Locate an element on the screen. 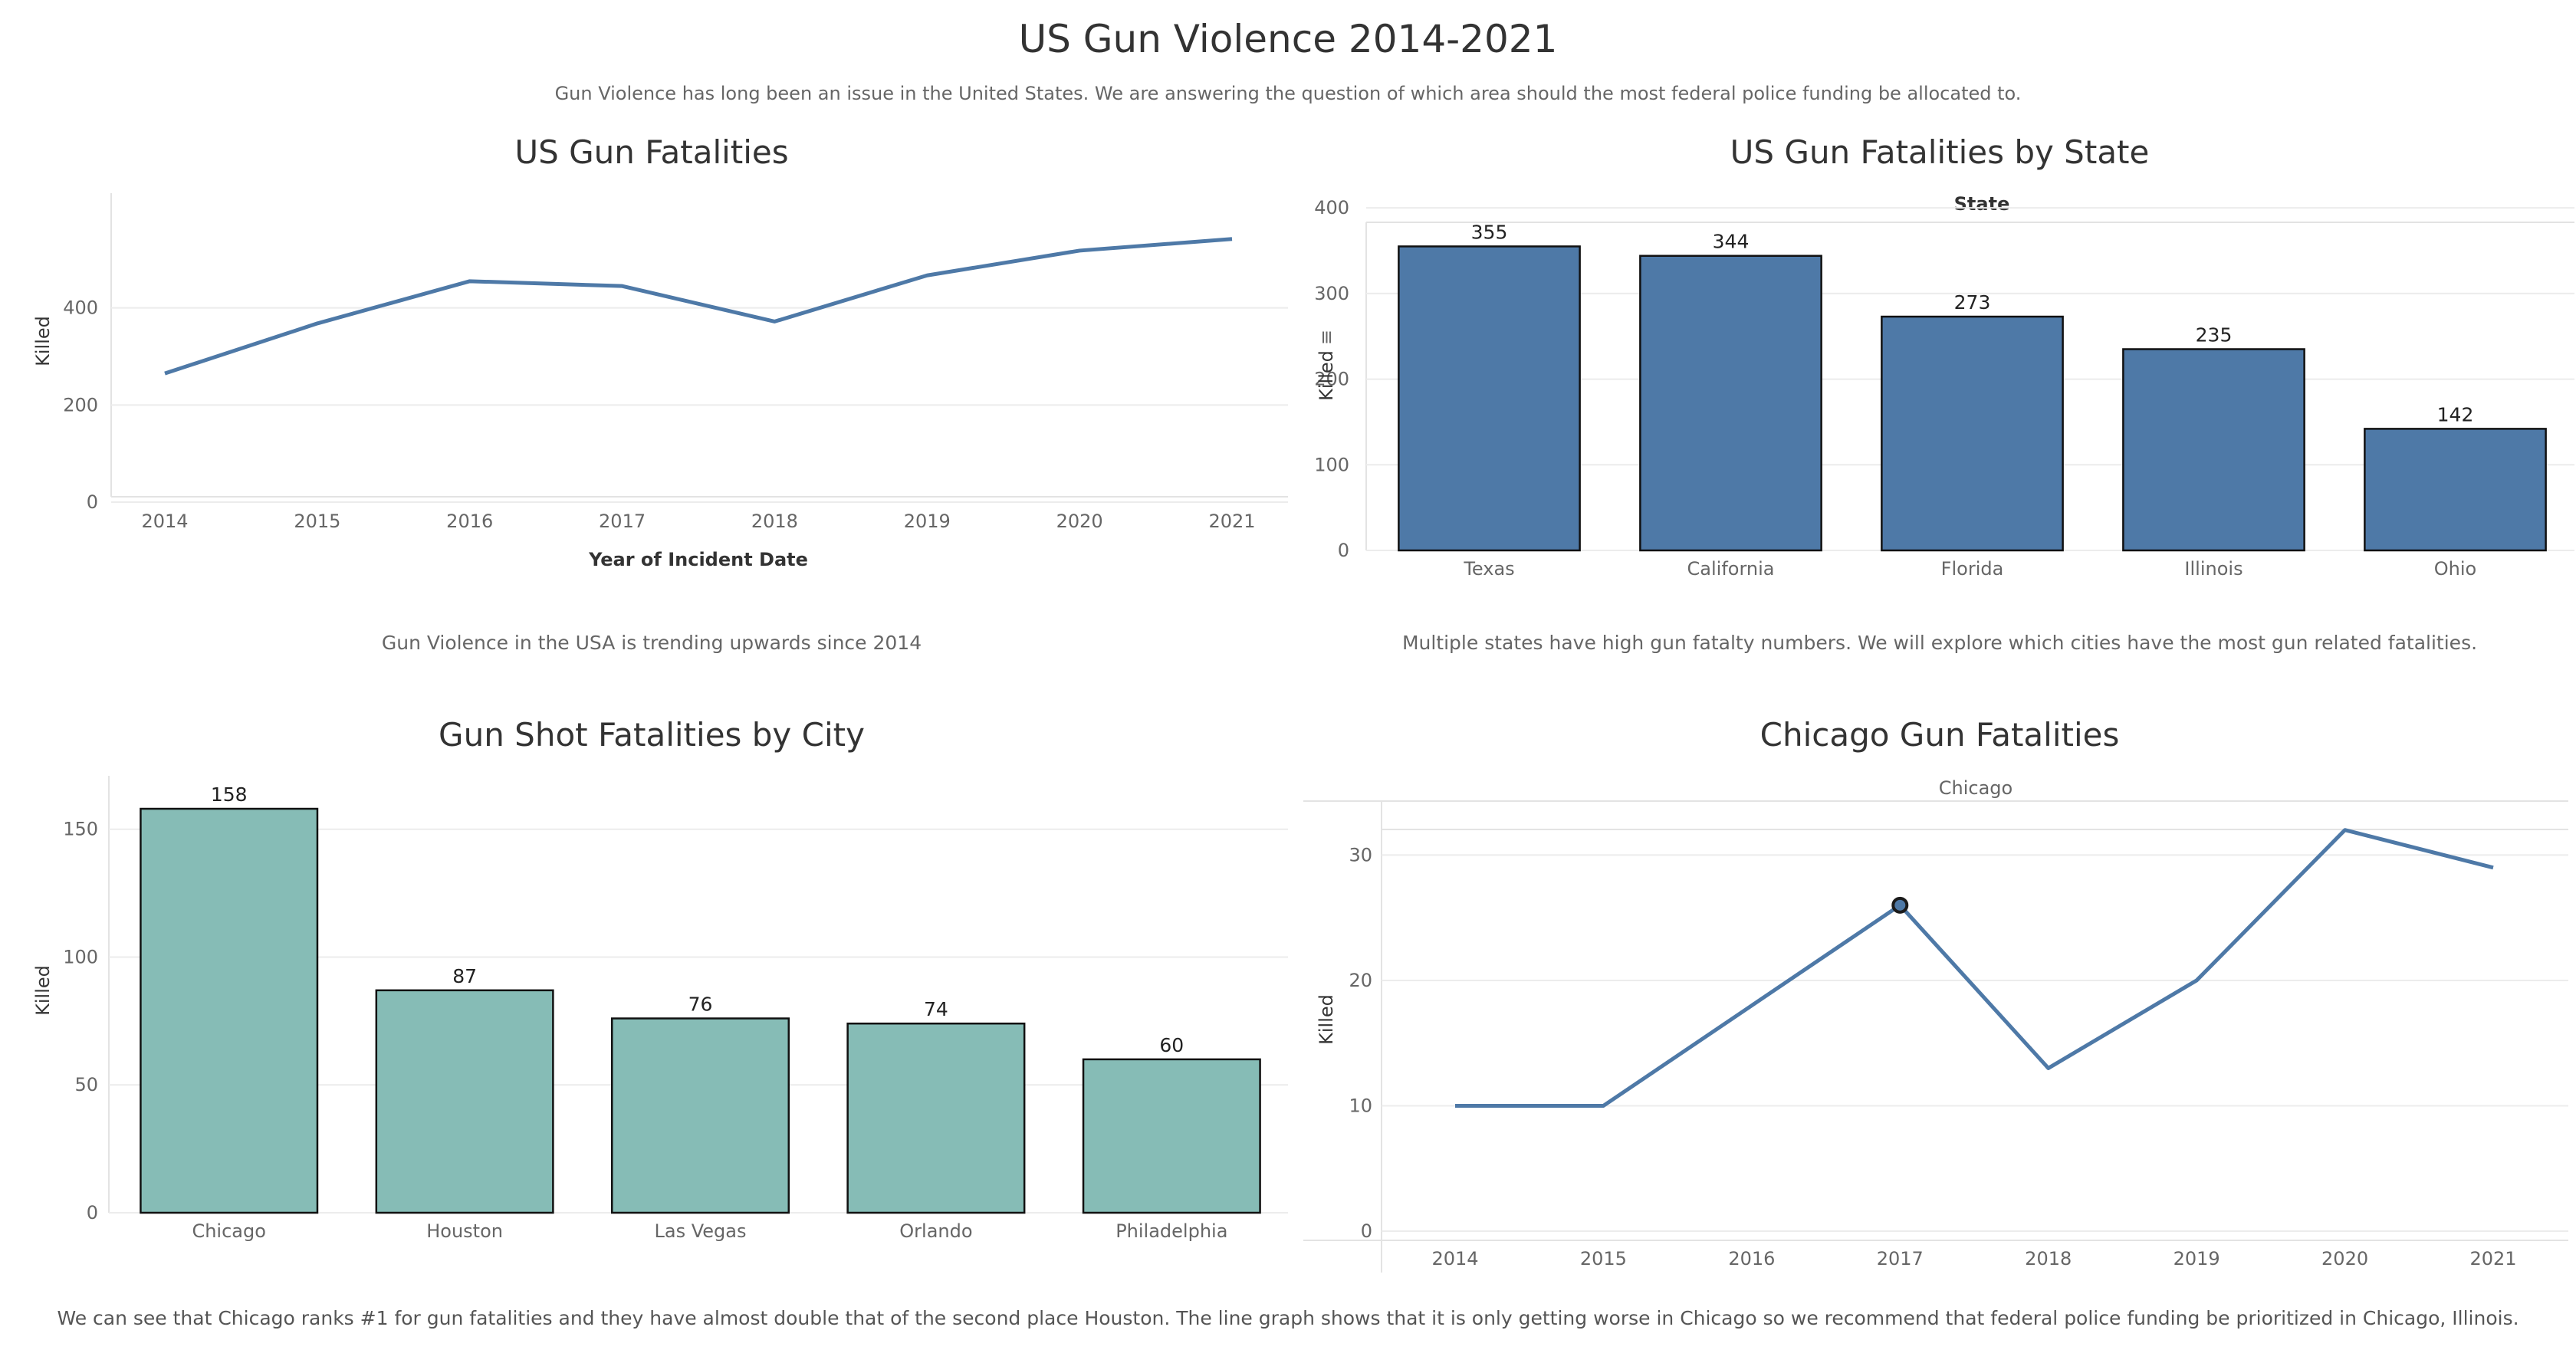 The image size is (2576, 1363). chicago-x-tick: 2014 is located at coordinates (1454, 1259).